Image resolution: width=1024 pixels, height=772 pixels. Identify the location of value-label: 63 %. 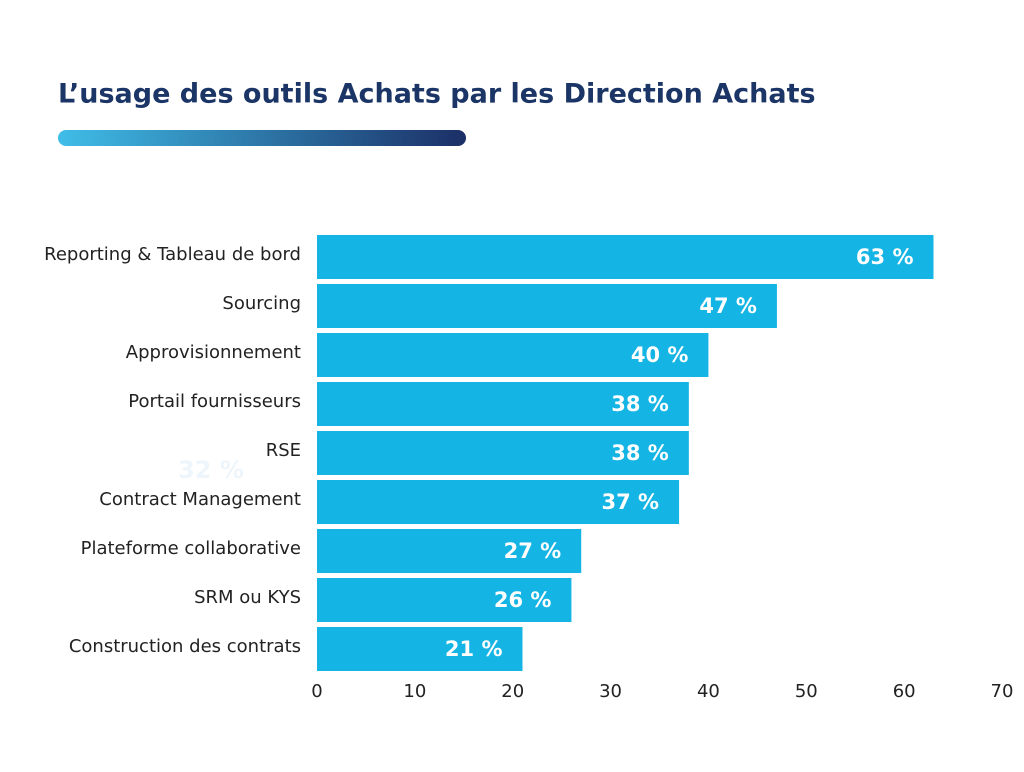
(885, 257).